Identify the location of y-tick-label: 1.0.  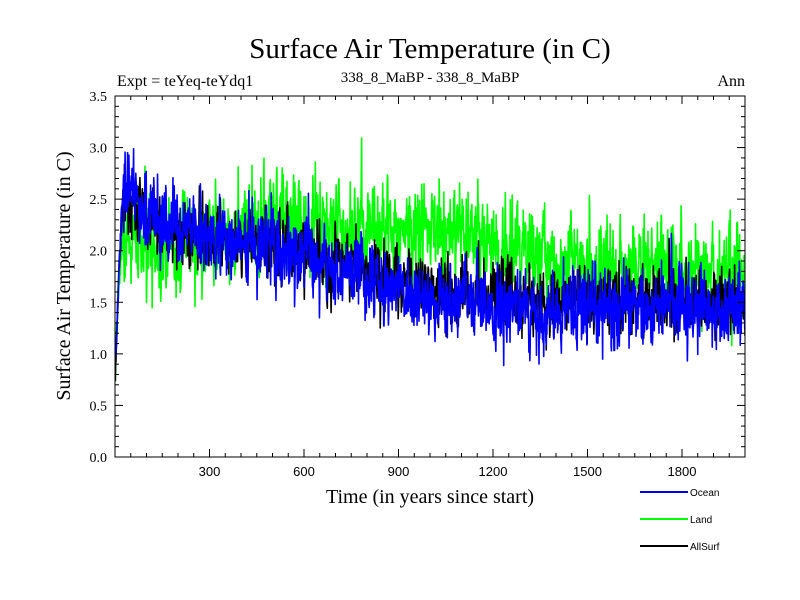
(99, 355).